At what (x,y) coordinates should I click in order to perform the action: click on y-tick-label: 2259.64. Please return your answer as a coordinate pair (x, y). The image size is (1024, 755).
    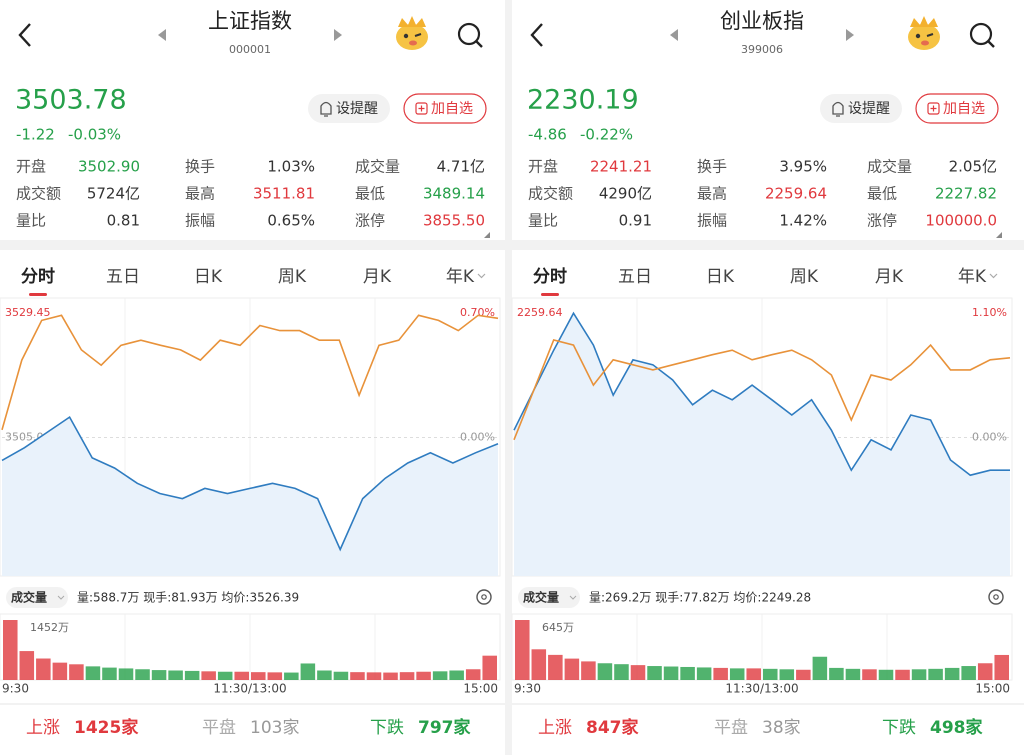
    Looking at the image, I should click on (540, 312).